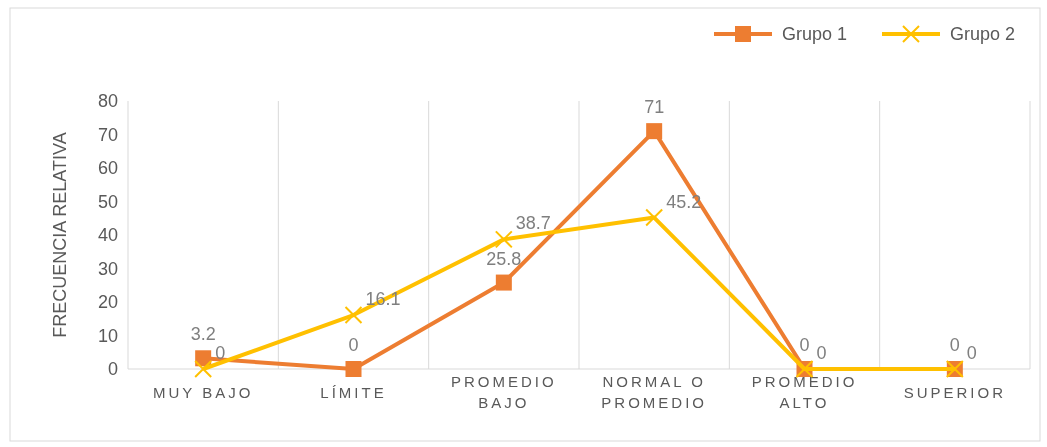 This screenshot has height=447, width=1047. What do you see at coordinates (203, 392) in the screenshot?
I see `x-tick-label: MUY BAJO` at bounding box center [203, 392].